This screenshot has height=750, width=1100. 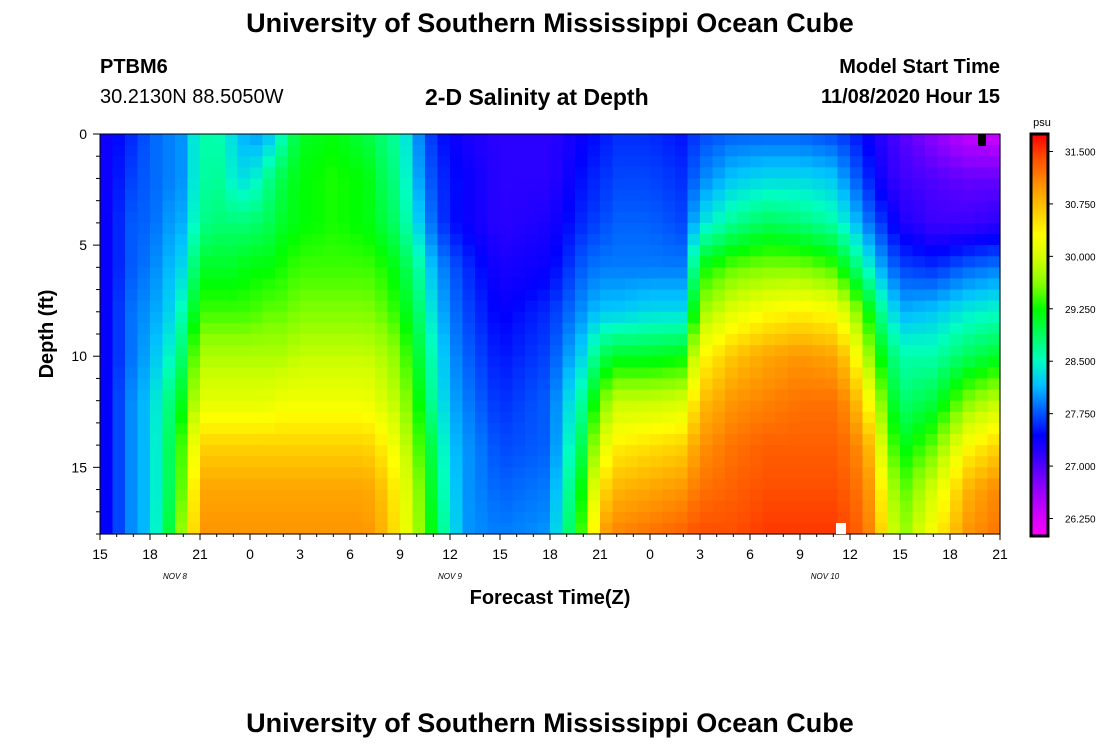 What do you see at coordinates (500, 554) in the screenshot?
I see `x-tick-label: 15` at bounding box center [500, 554].